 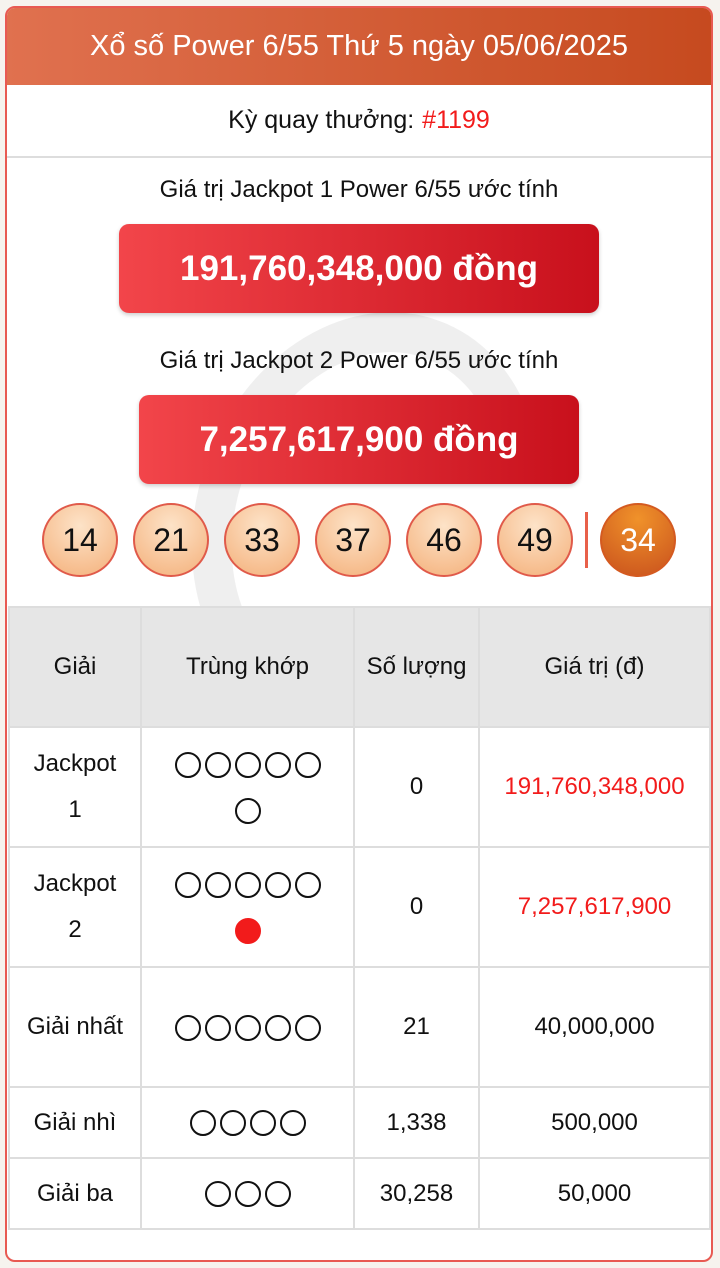 I want to click on prize-value: 40,000,000, so click(x=594, y=1027).